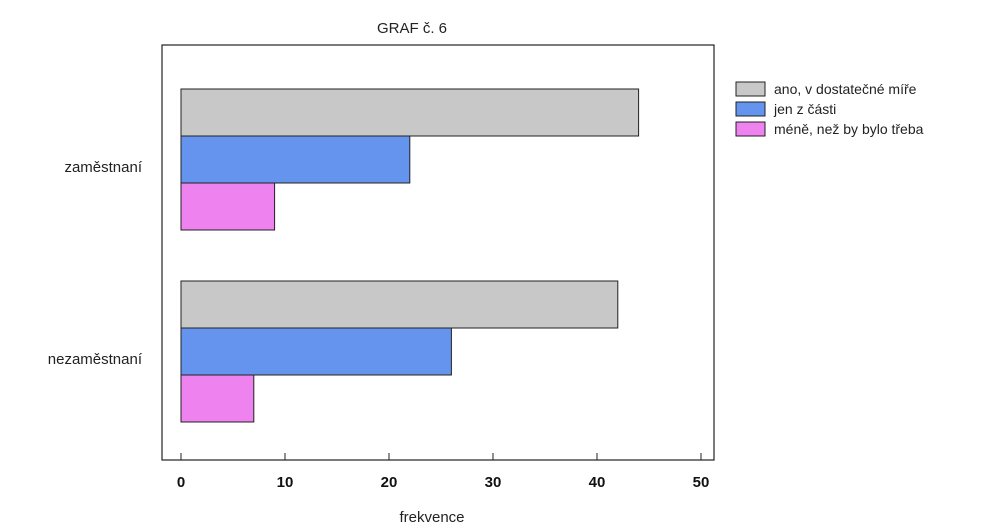  Describe the element at coordinates (181, 482) in the screenshot. I see `x-tick-label-1: 0` at that location.